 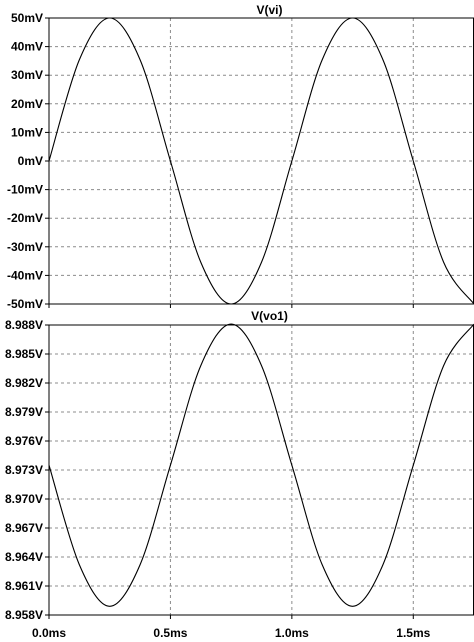 I want to click on y-tick-label: -10mV, so click(x=25, y=190).